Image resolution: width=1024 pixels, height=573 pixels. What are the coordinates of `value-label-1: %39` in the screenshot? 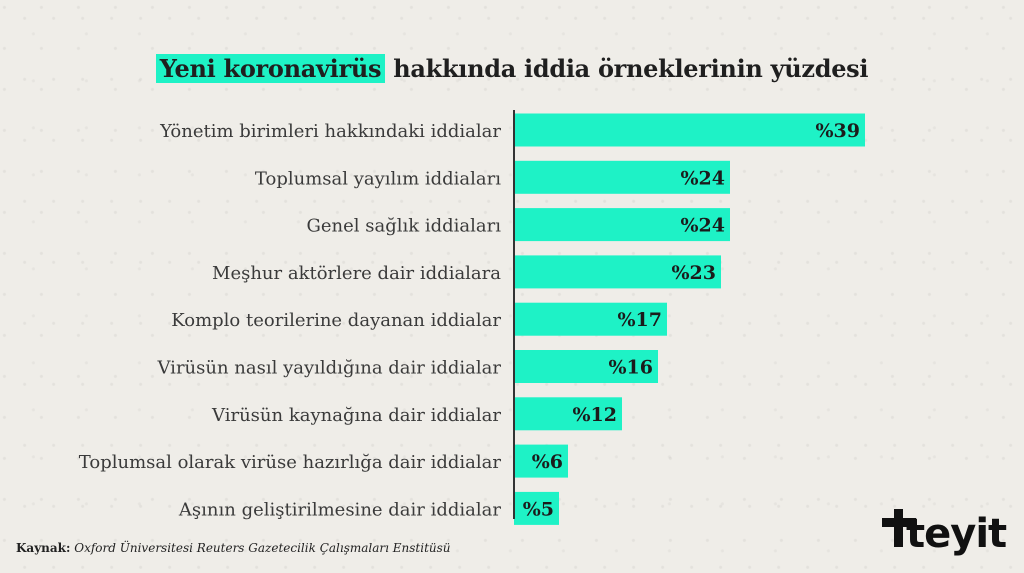 It's located at (838, 131).